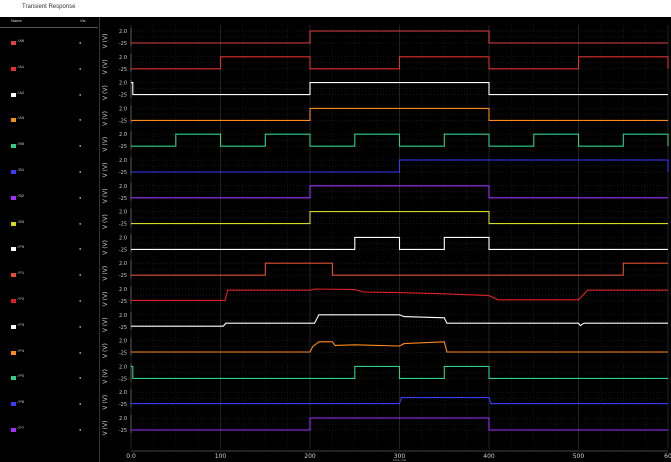  Describe the element at coordinates (21, 351) in the screenshot. I see `signal-name: /P4` at that location.